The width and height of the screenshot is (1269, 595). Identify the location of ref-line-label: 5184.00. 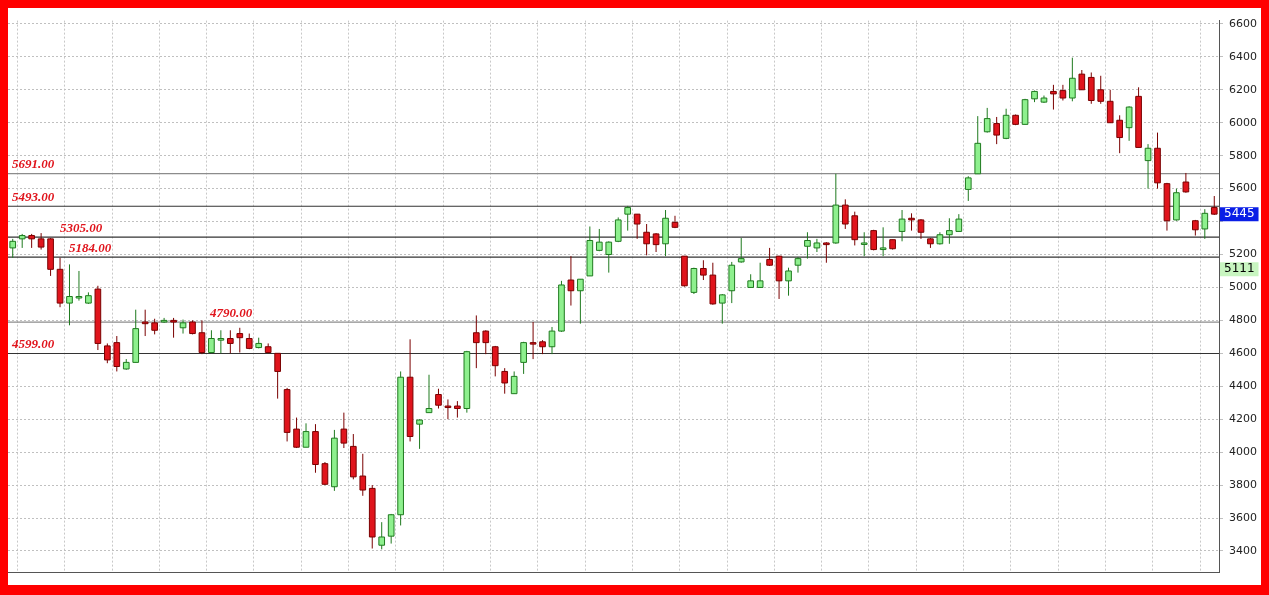
(90, 247).